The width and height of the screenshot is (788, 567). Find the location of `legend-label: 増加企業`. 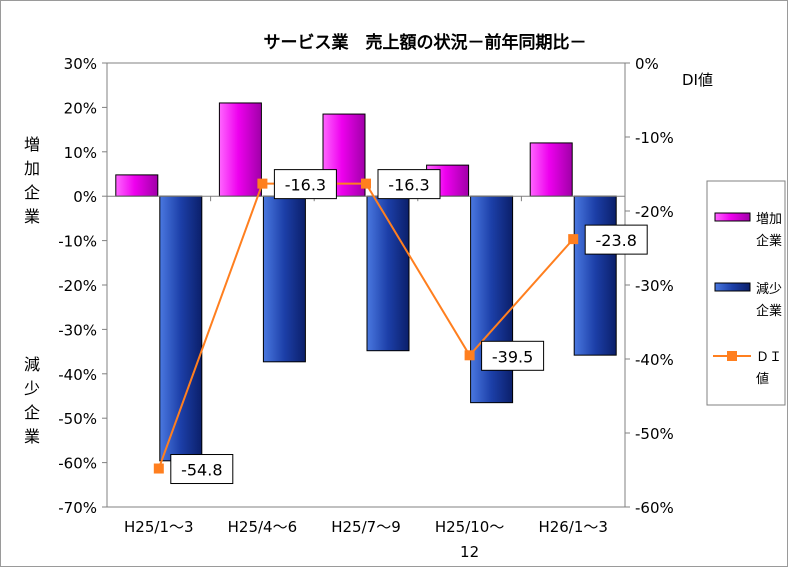

legend-label: 増加企業 is located at coordinates (769, 230).